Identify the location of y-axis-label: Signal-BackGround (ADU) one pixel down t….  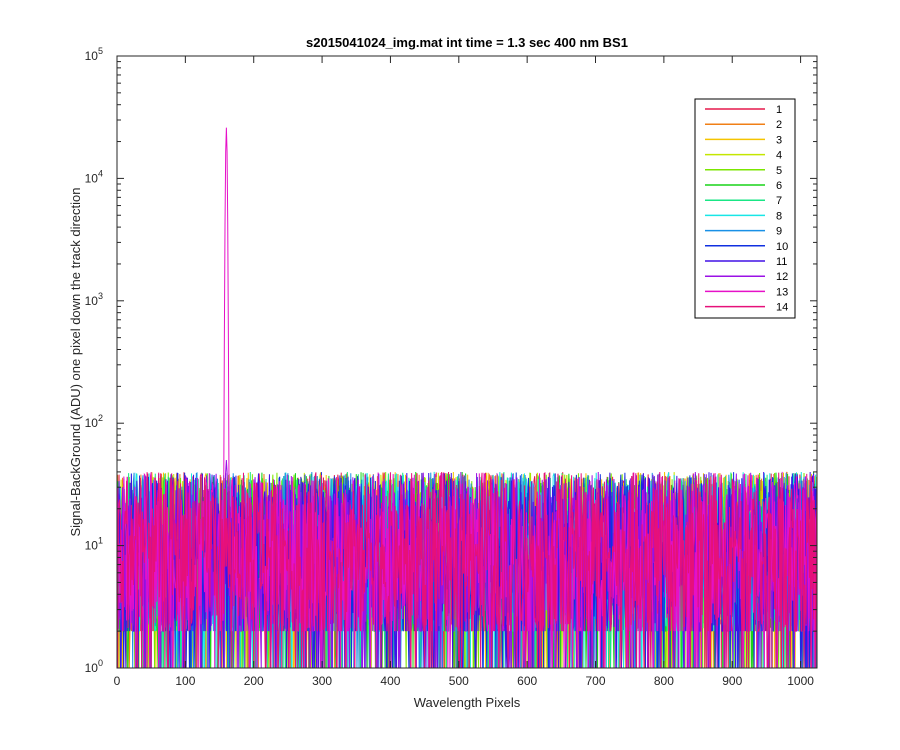
(75, 361).